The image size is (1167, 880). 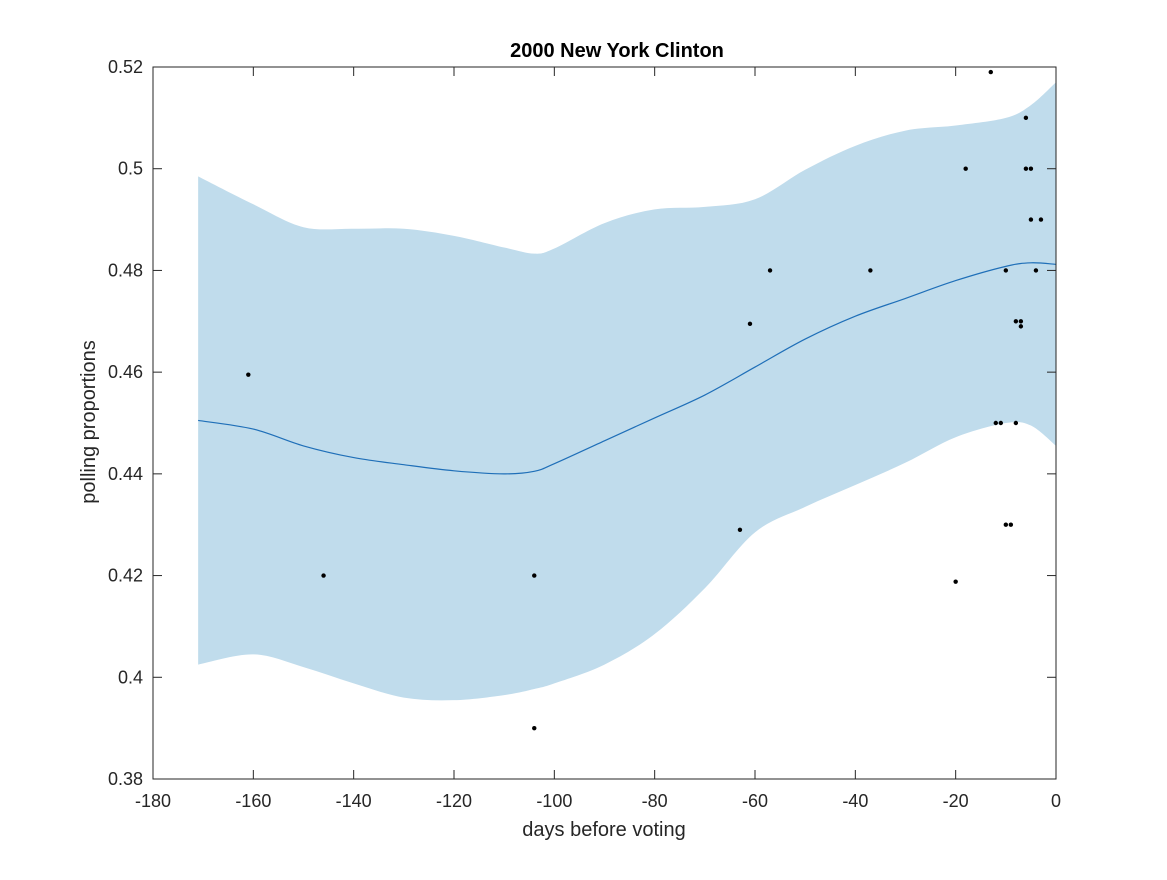 I want to click on y-tick-label: 0.42, so click(x=125, y=576).